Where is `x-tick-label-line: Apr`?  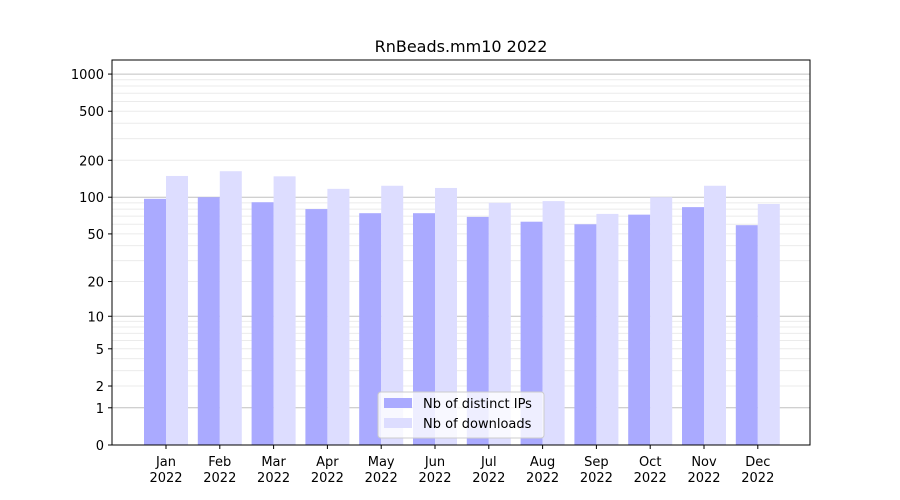 x-tick-label-line: Apr is located at coordinates (327, 462).